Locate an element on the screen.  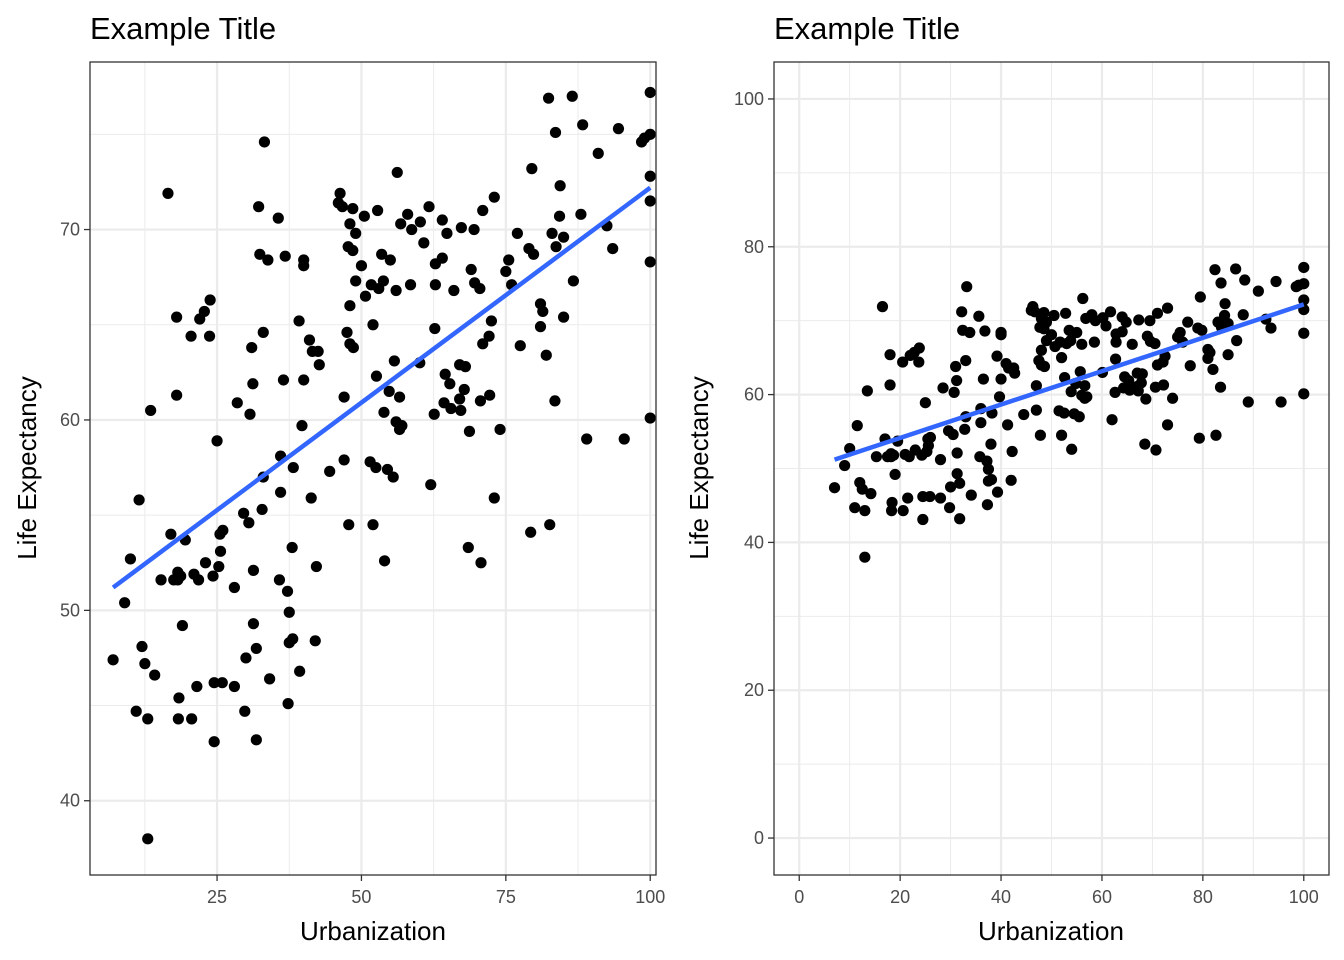
left-chart-title: Example Title is located at coordinates (183, 28).